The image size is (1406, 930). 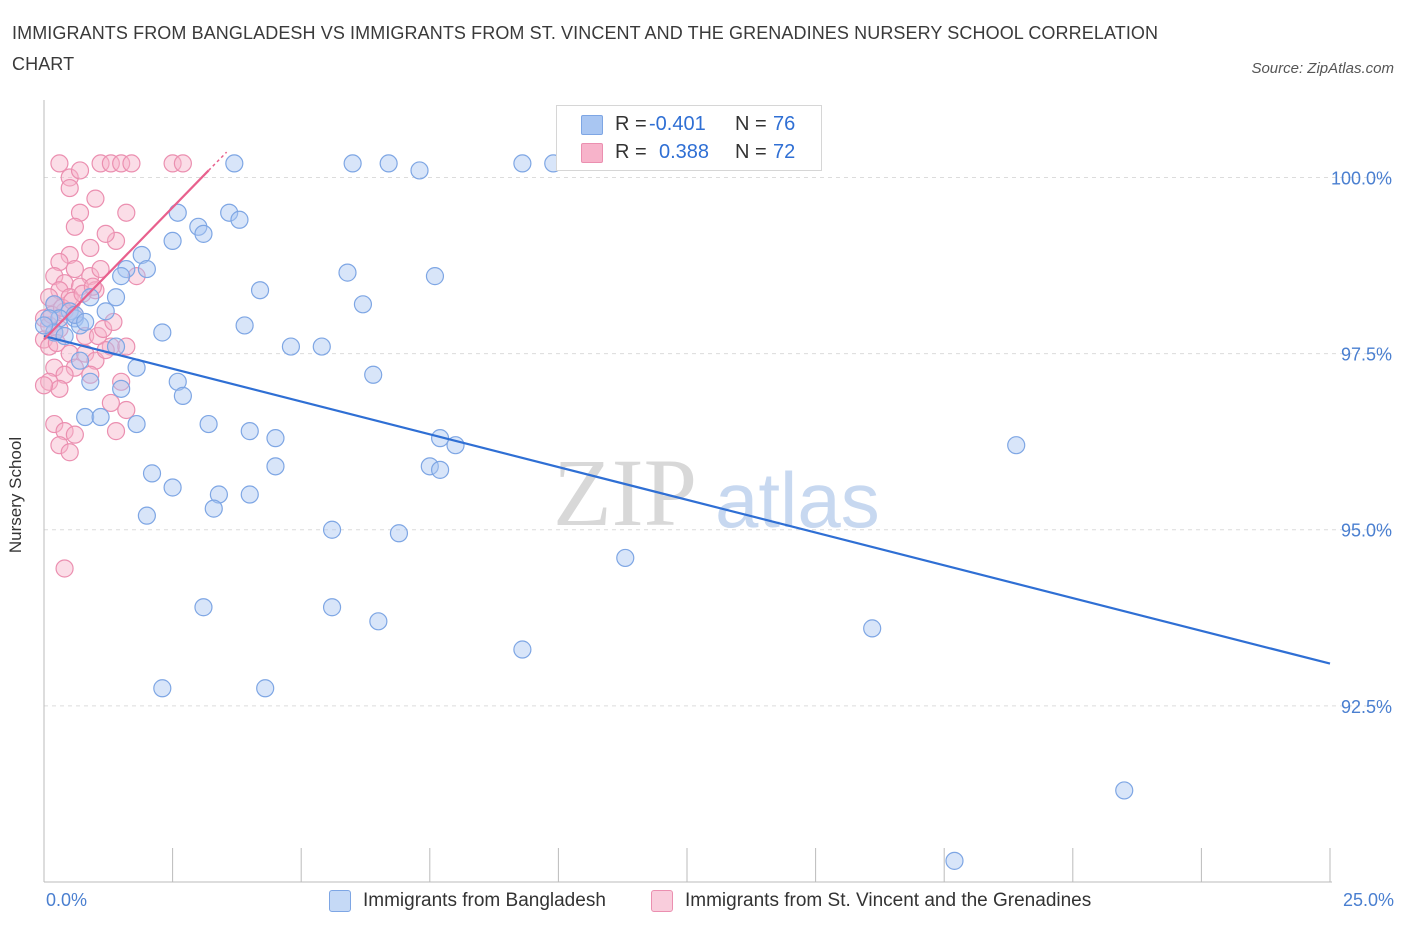 I want to click on legend-r-label: R =, so click(x=631, y=151).